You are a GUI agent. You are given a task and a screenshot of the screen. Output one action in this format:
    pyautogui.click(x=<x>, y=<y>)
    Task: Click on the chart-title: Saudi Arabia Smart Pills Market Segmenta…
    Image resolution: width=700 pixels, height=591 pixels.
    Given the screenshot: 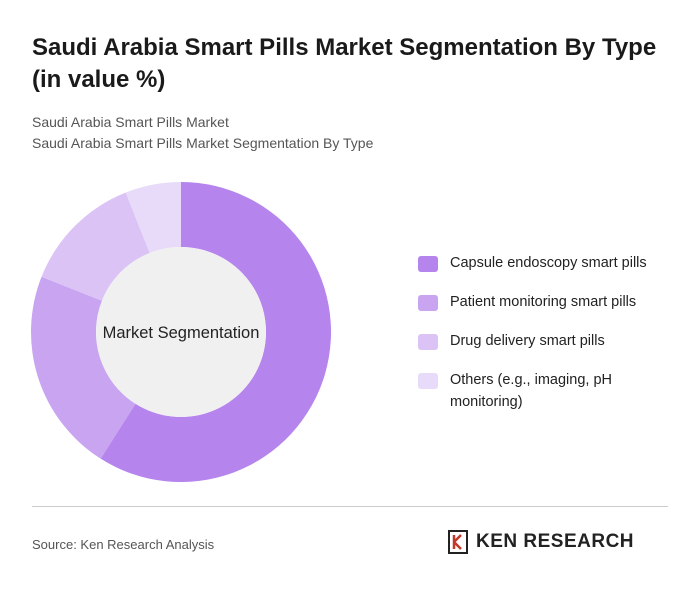 What is the action you would take?
    pyautogui.click(x=344, y=63)
    